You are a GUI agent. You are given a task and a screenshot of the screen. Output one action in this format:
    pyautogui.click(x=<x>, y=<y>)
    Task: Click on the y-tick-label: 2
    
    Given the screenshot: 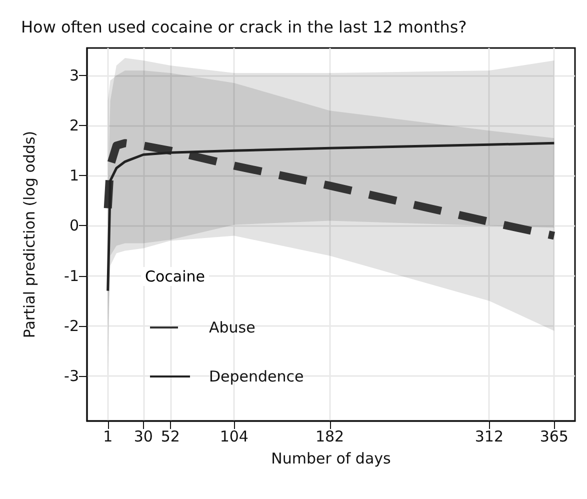 What is the action you would take?
    pyautogui.click(x=74, y=125)
    